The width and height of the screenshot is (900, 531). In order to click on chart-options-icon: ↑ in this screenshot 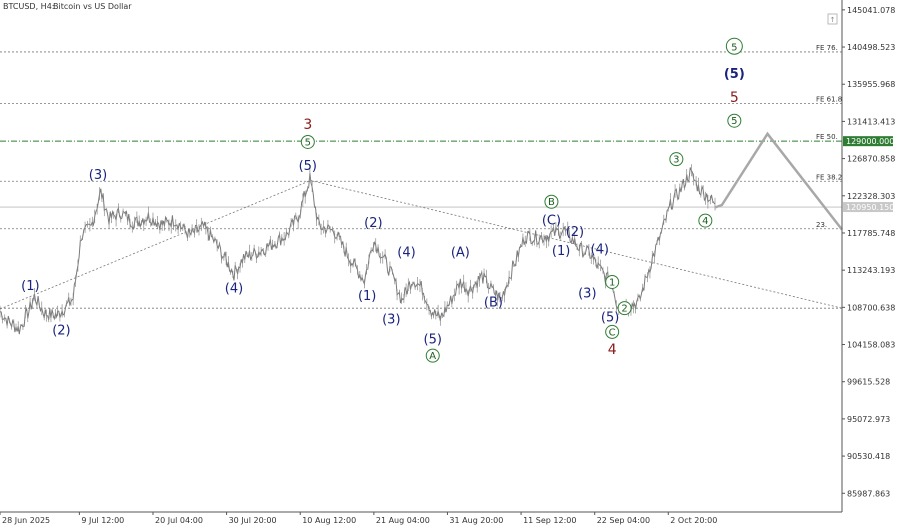, I will do `click(832, 19)`.